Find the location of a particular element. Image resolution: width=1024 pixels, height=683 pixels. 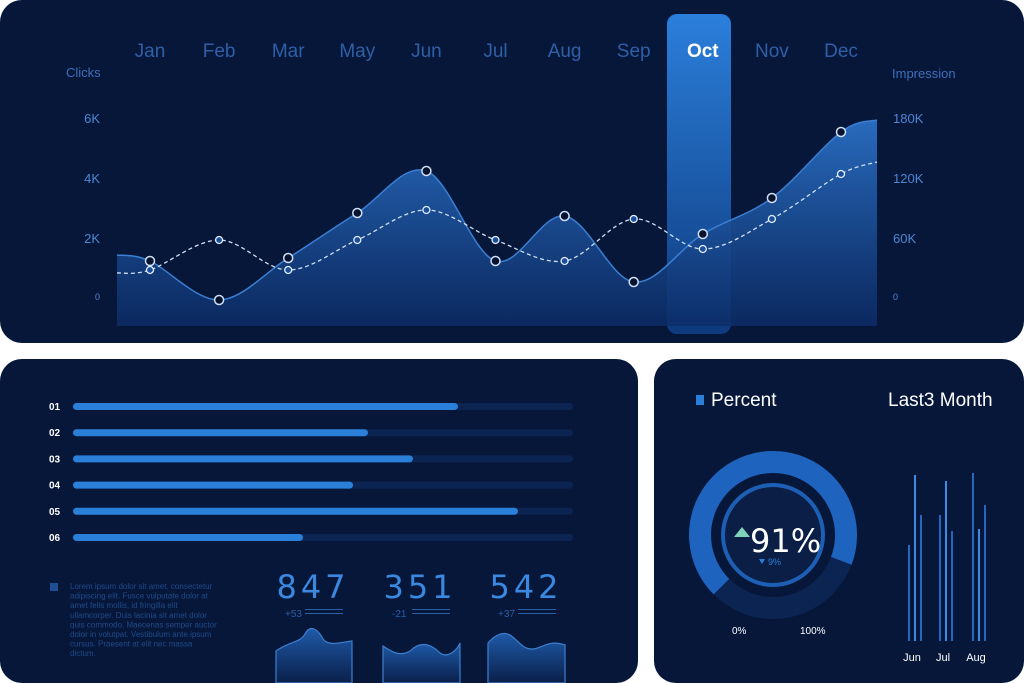

gauge-min-label: 0% is located at coordinates (739, 631).